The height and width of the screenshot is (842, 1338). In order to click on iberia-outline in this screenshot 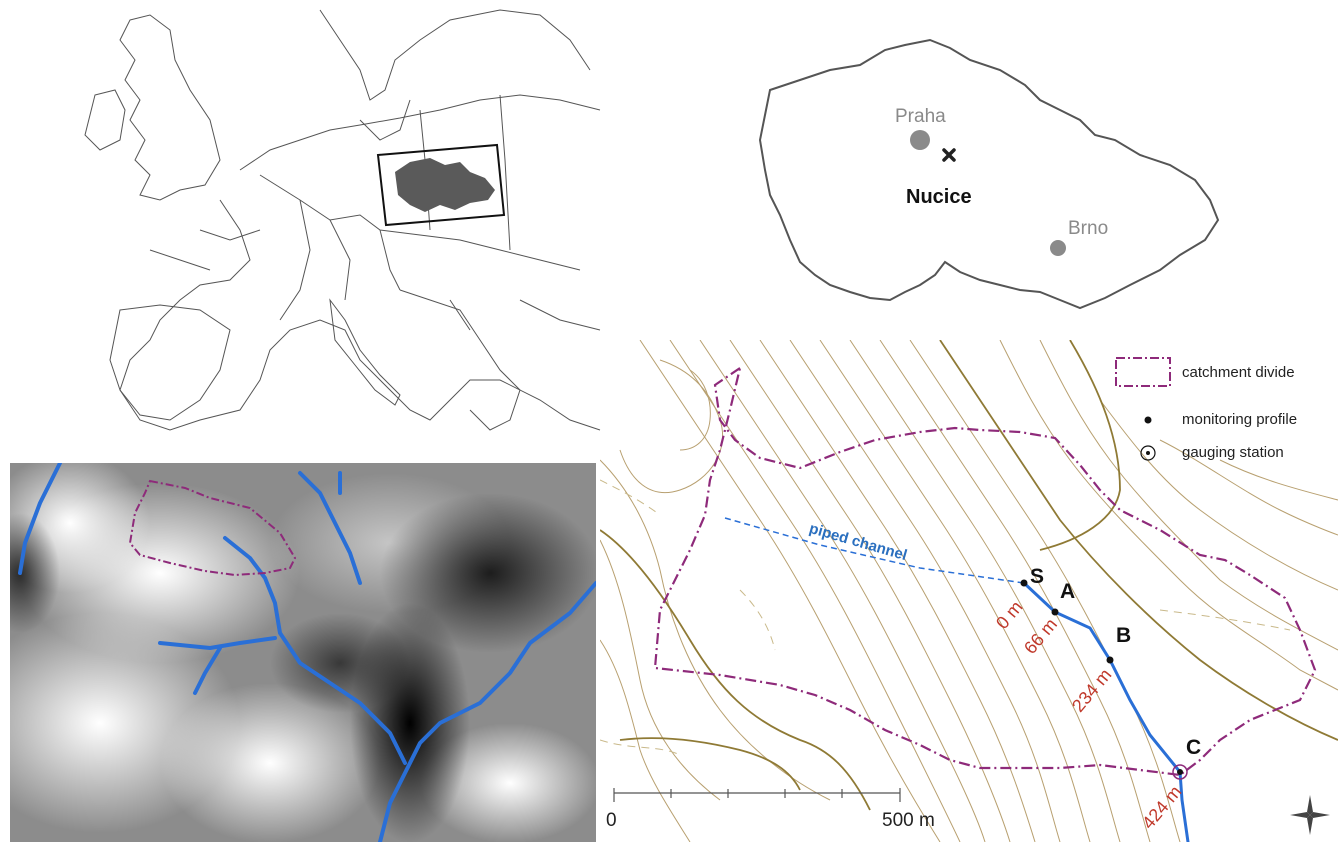, I will do `click(170, 362)`.